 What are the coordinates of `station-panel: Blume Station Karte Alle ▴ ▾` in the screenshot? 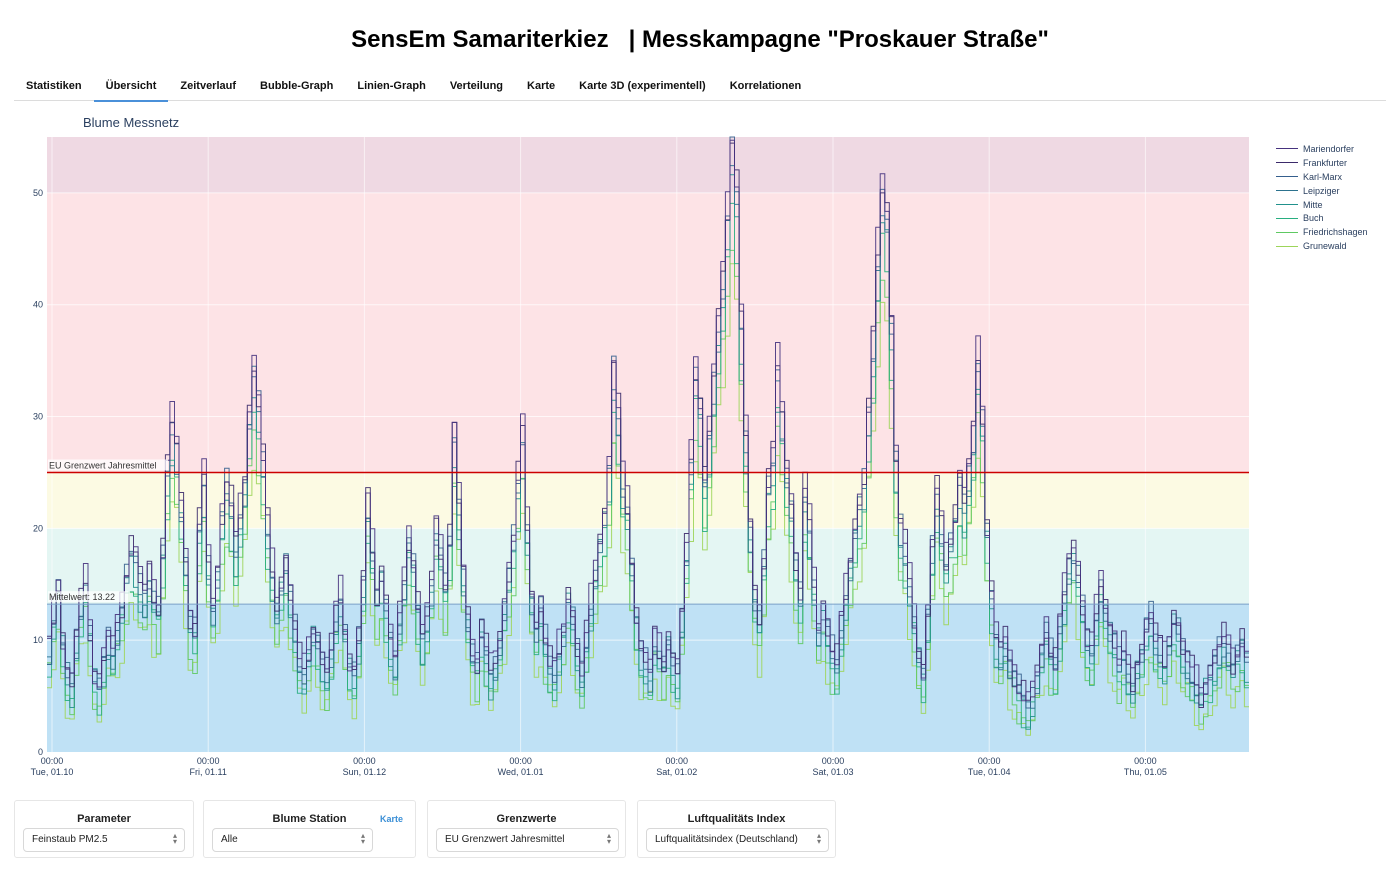 It's located at (309, 829).